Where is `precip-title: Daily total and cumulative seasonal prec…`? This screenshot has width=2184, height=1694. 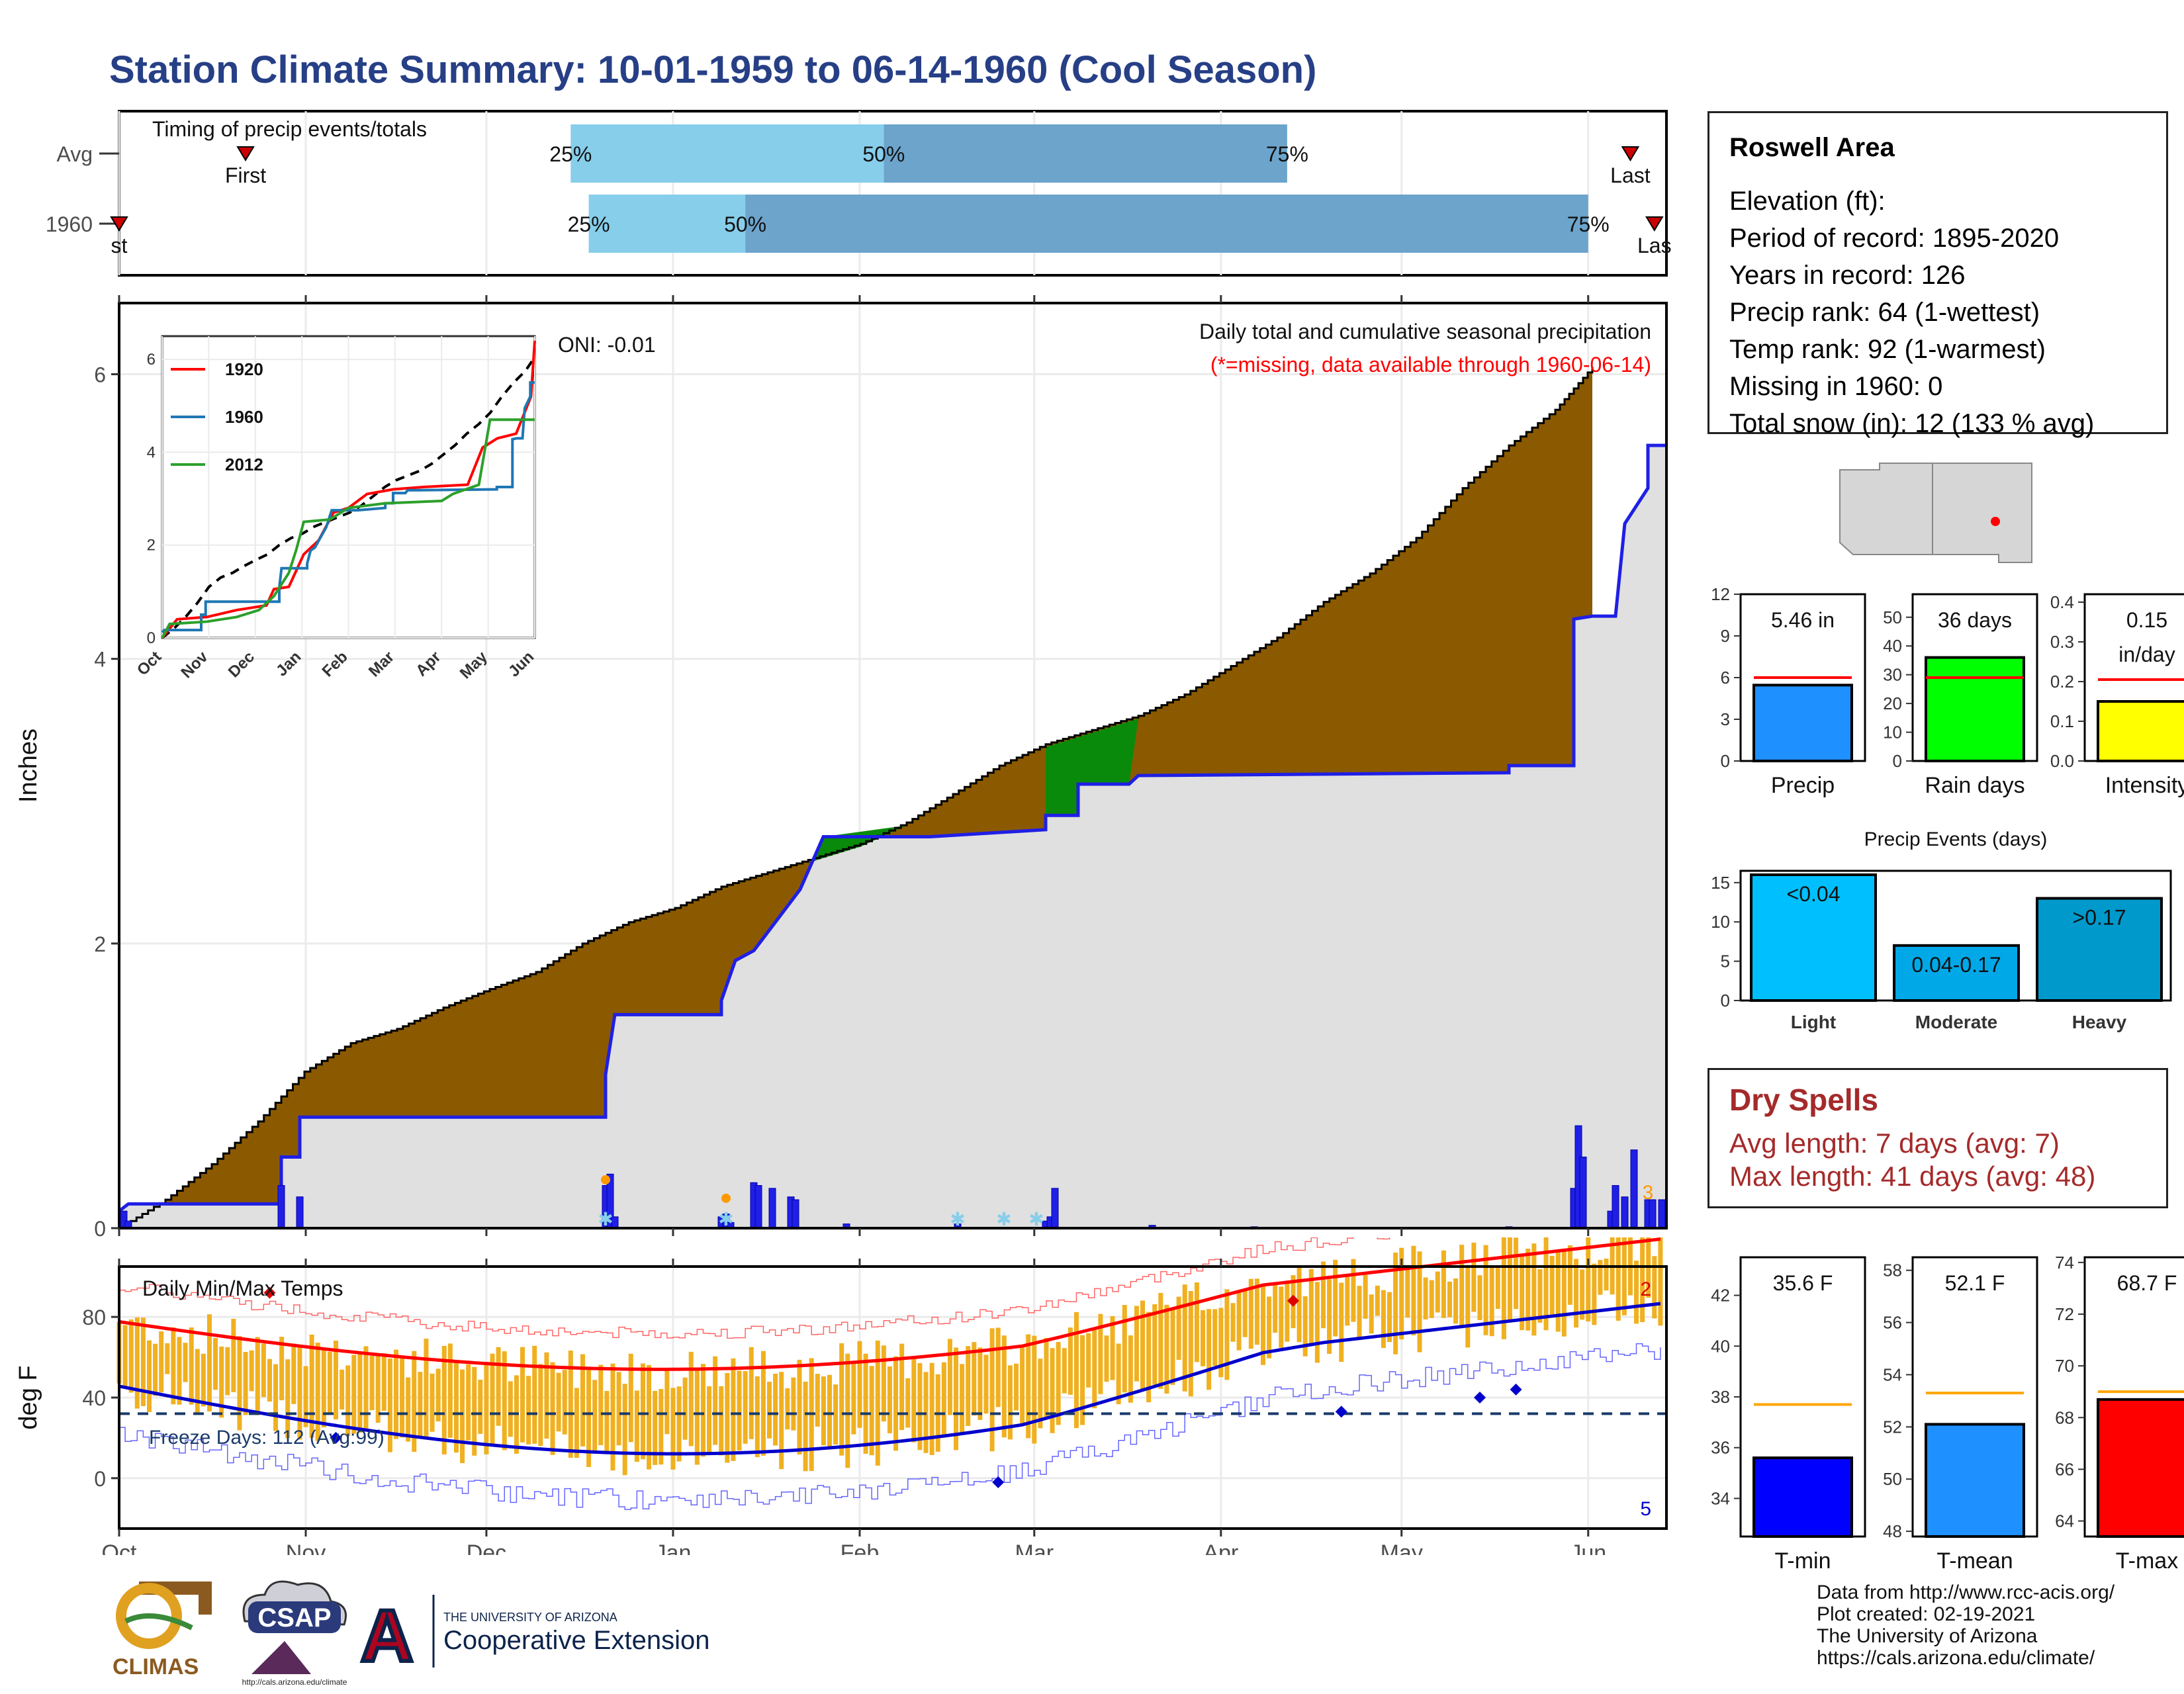
precip-title: Daily total and cumulative seasonal prec… is located at coordinates (1425, 331).